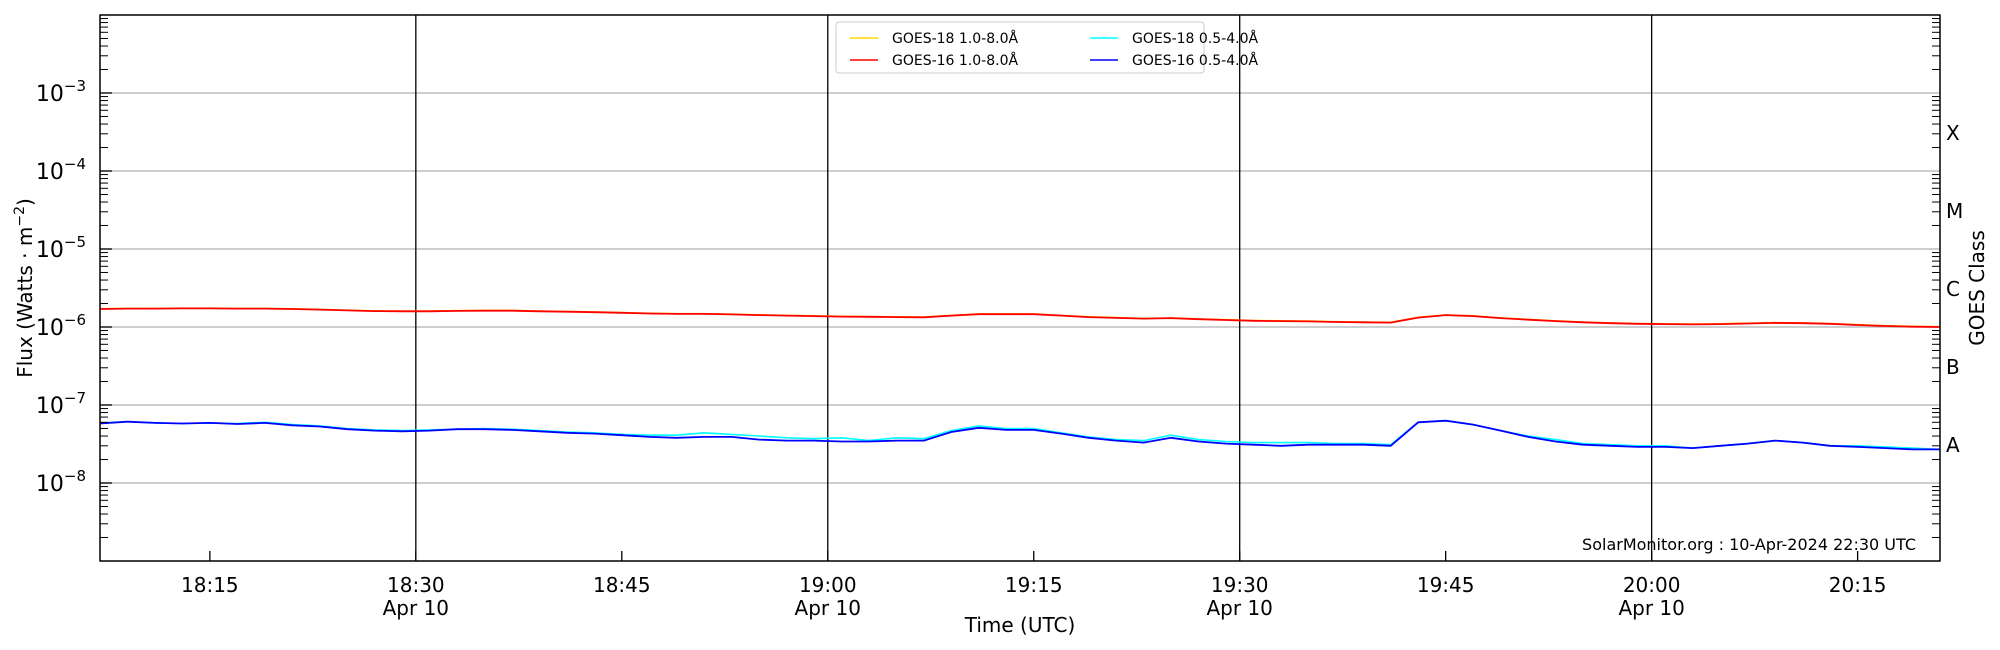 The height and width of the screenshot is (650, 2000). Describe the element at coordinates (61, 482) in the screenshot. I see `y-tick-label: 10⁻⁸` at that location.